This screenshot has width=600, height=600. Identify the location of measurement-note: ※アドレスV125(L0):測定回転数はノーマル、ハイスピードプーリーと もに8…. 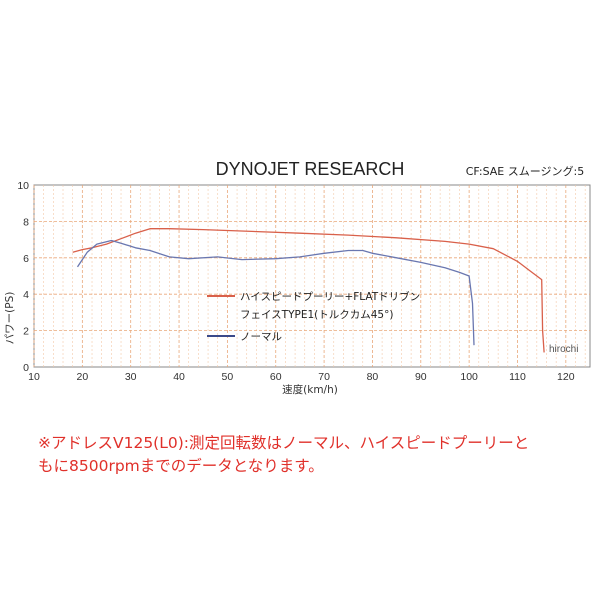
(308, 455).